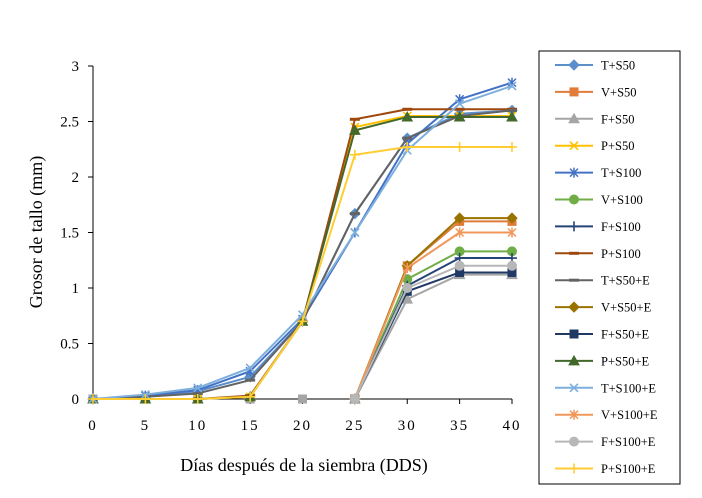 Image resolution: width=702 pixels, height=498 pixels. Describe the element at coordinates (69, 234) in the screenshot. I see `y-tick-label: 1.5` at that location.